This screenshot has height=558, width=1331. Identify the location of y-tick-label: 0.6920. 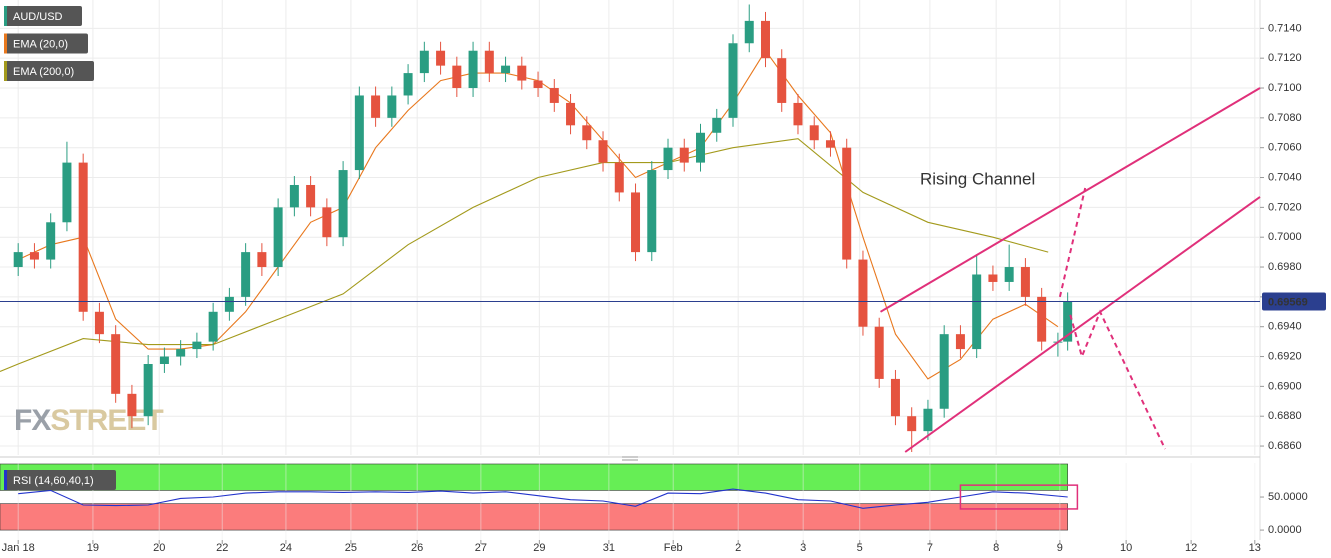
(1285, 356).